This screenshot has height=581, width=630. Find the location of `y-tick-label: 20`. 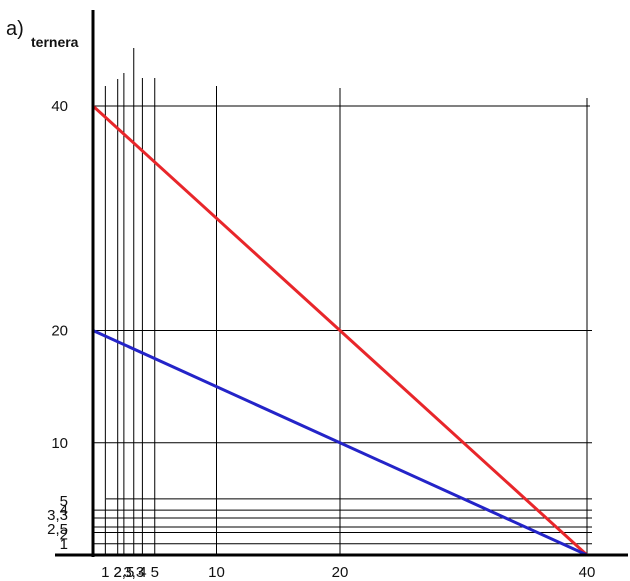

y-tick-label: 20 is located at coordinates (59, 331).